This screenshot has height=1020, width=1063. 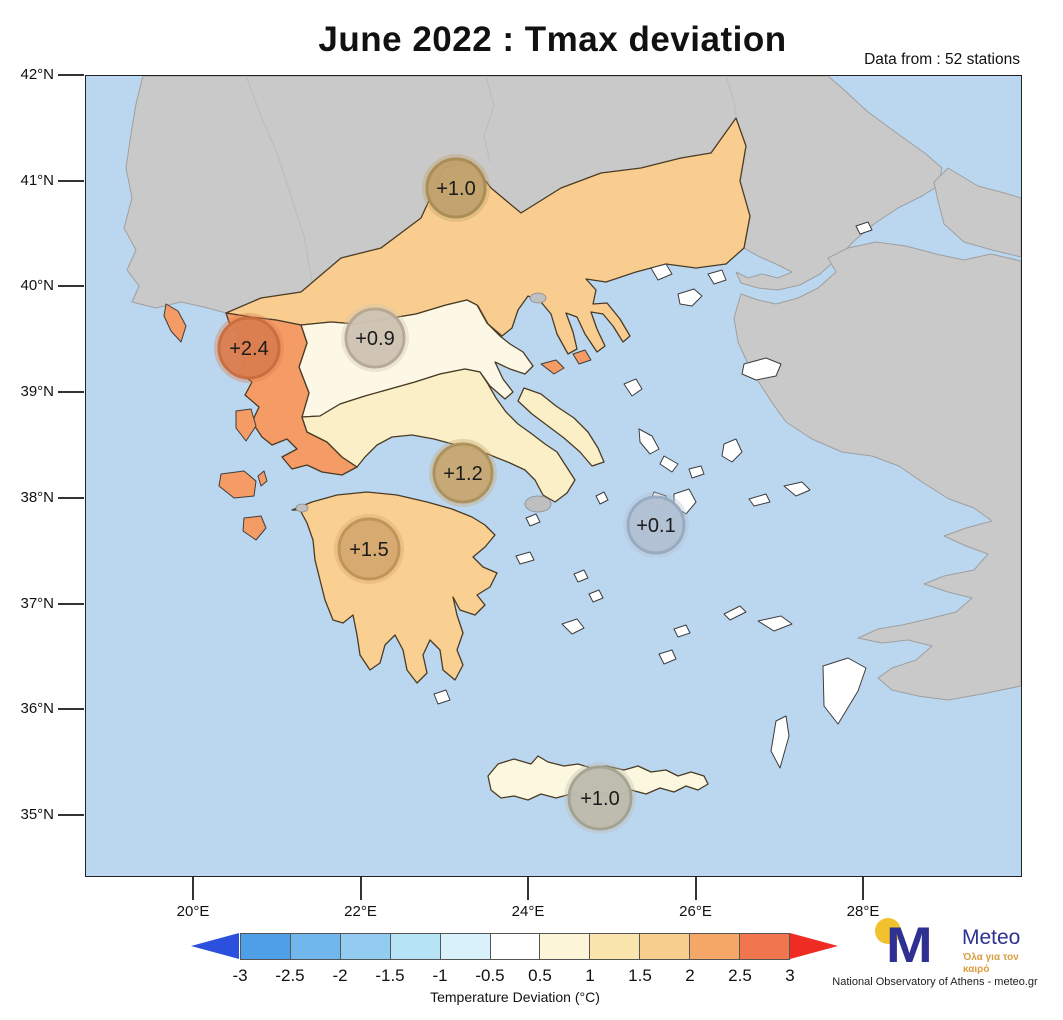 What do you see at coordinates (888, 931) in the screenshot?
I see `sun-icon` at bounding box center [888, 931].